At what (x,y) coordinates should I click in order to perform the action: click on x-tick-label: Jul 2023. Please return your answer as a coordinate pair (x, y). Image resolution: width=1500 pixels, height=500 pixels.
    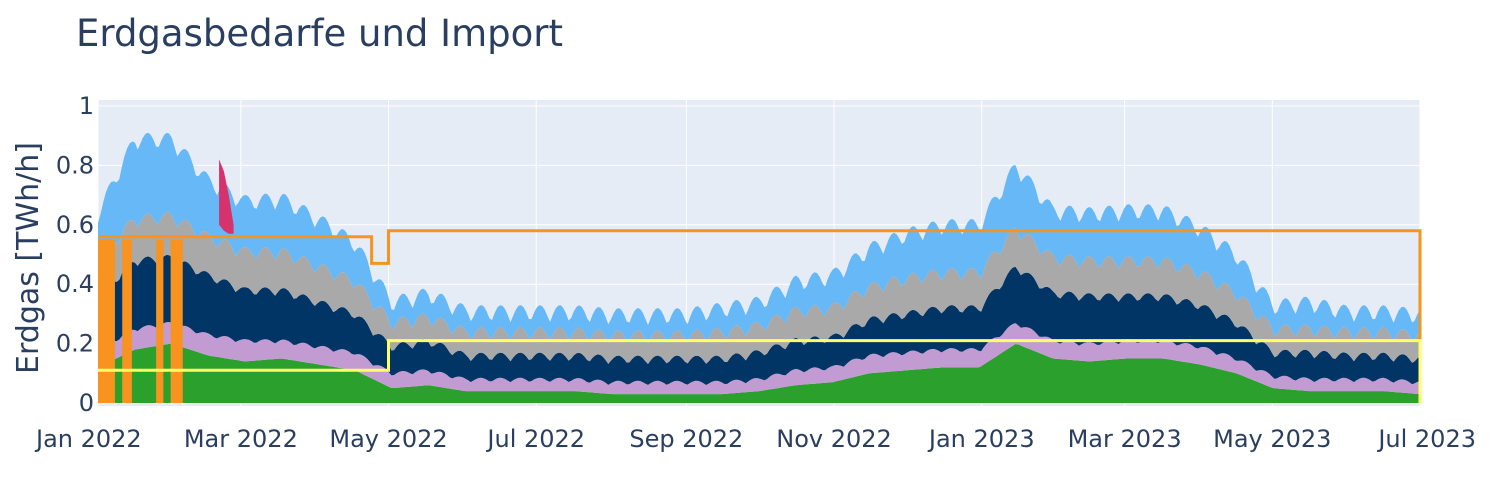
    Looking at the image, I should click on (1426, 439).